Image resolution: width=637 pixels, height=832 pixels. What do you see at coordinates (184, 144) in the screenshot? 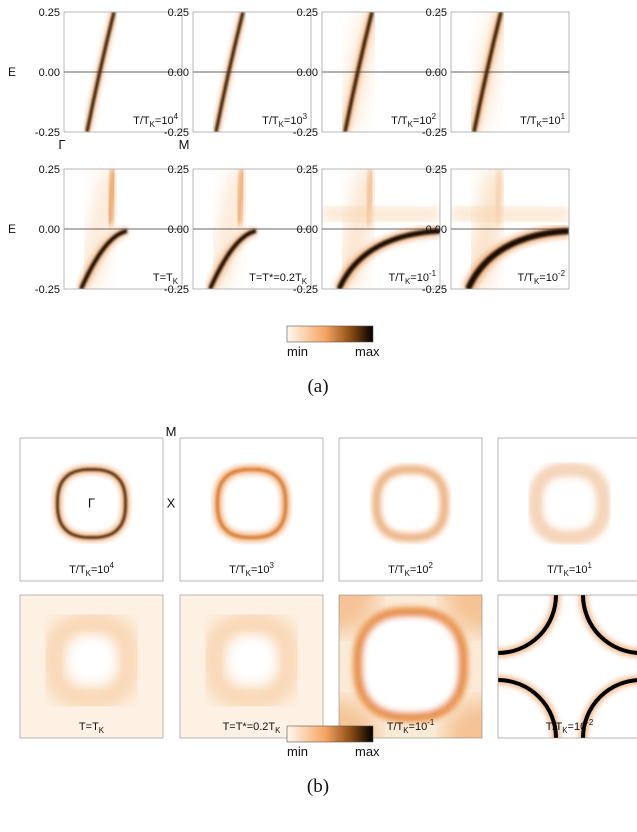
I see `k-label-m: M` at bounding box center [184, 144].